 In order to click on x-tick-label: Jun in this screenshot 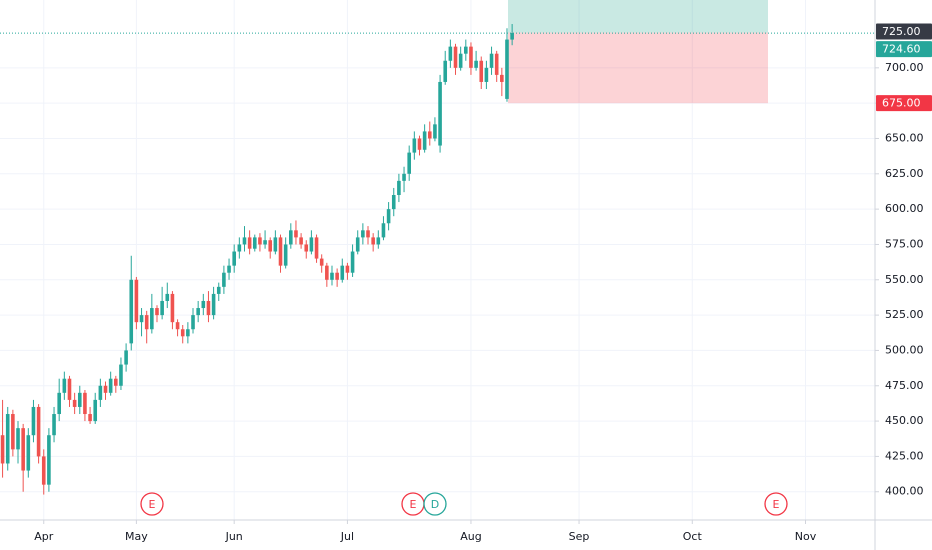, I will do `click(234, 536)`.